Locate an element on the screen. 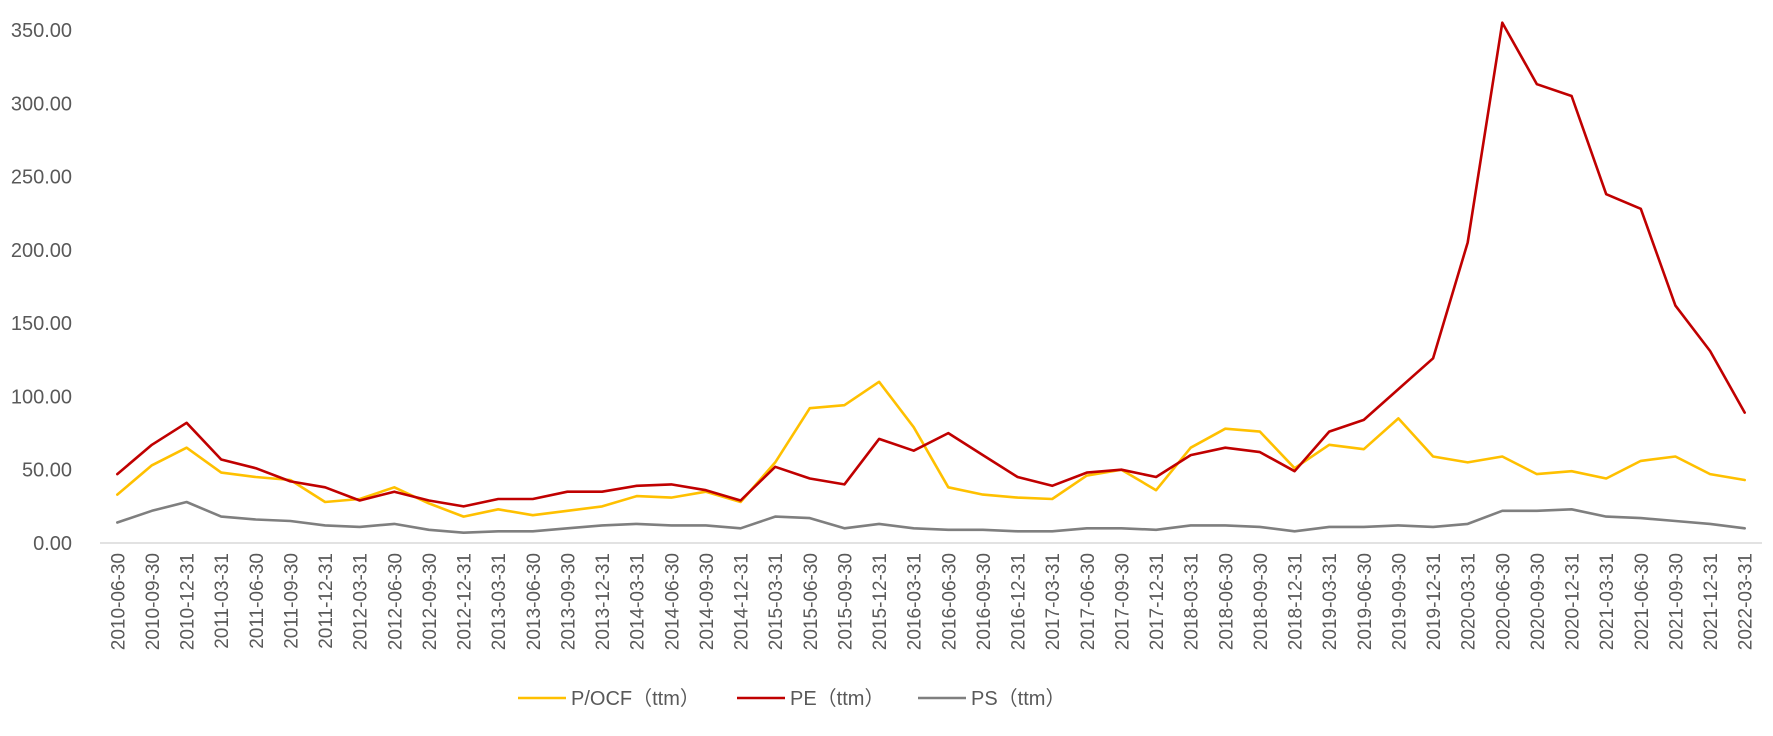 This screenshot has width=1773, height=736. x-tick-label: 2018-12-31 is located at coordinates (1296, 601).